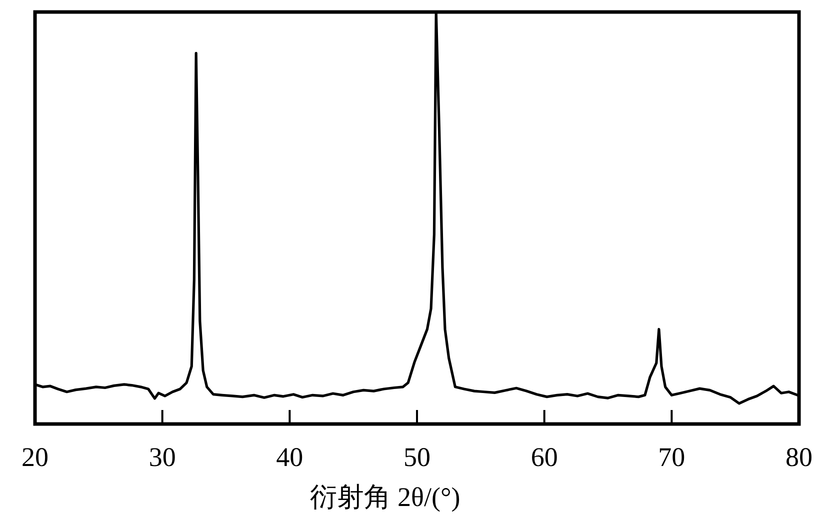  Describe the element at coordinates (799, 457) in the screenshot. I see `x-tick-label: 80` at that location.